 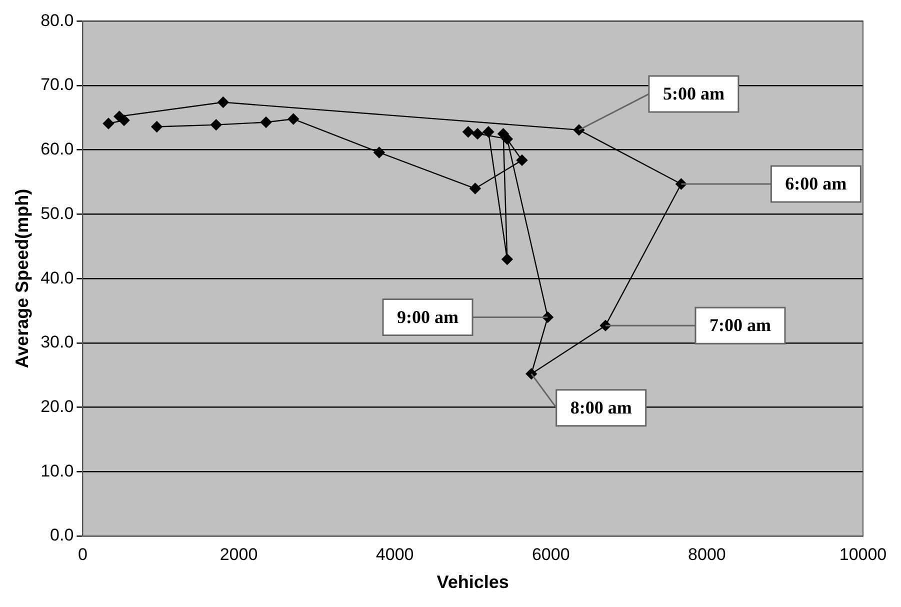 What do you see at coordinates (740, 325) in the screenshot?
I see `annotation: 7:00 am` at bounding box center [740, 325].